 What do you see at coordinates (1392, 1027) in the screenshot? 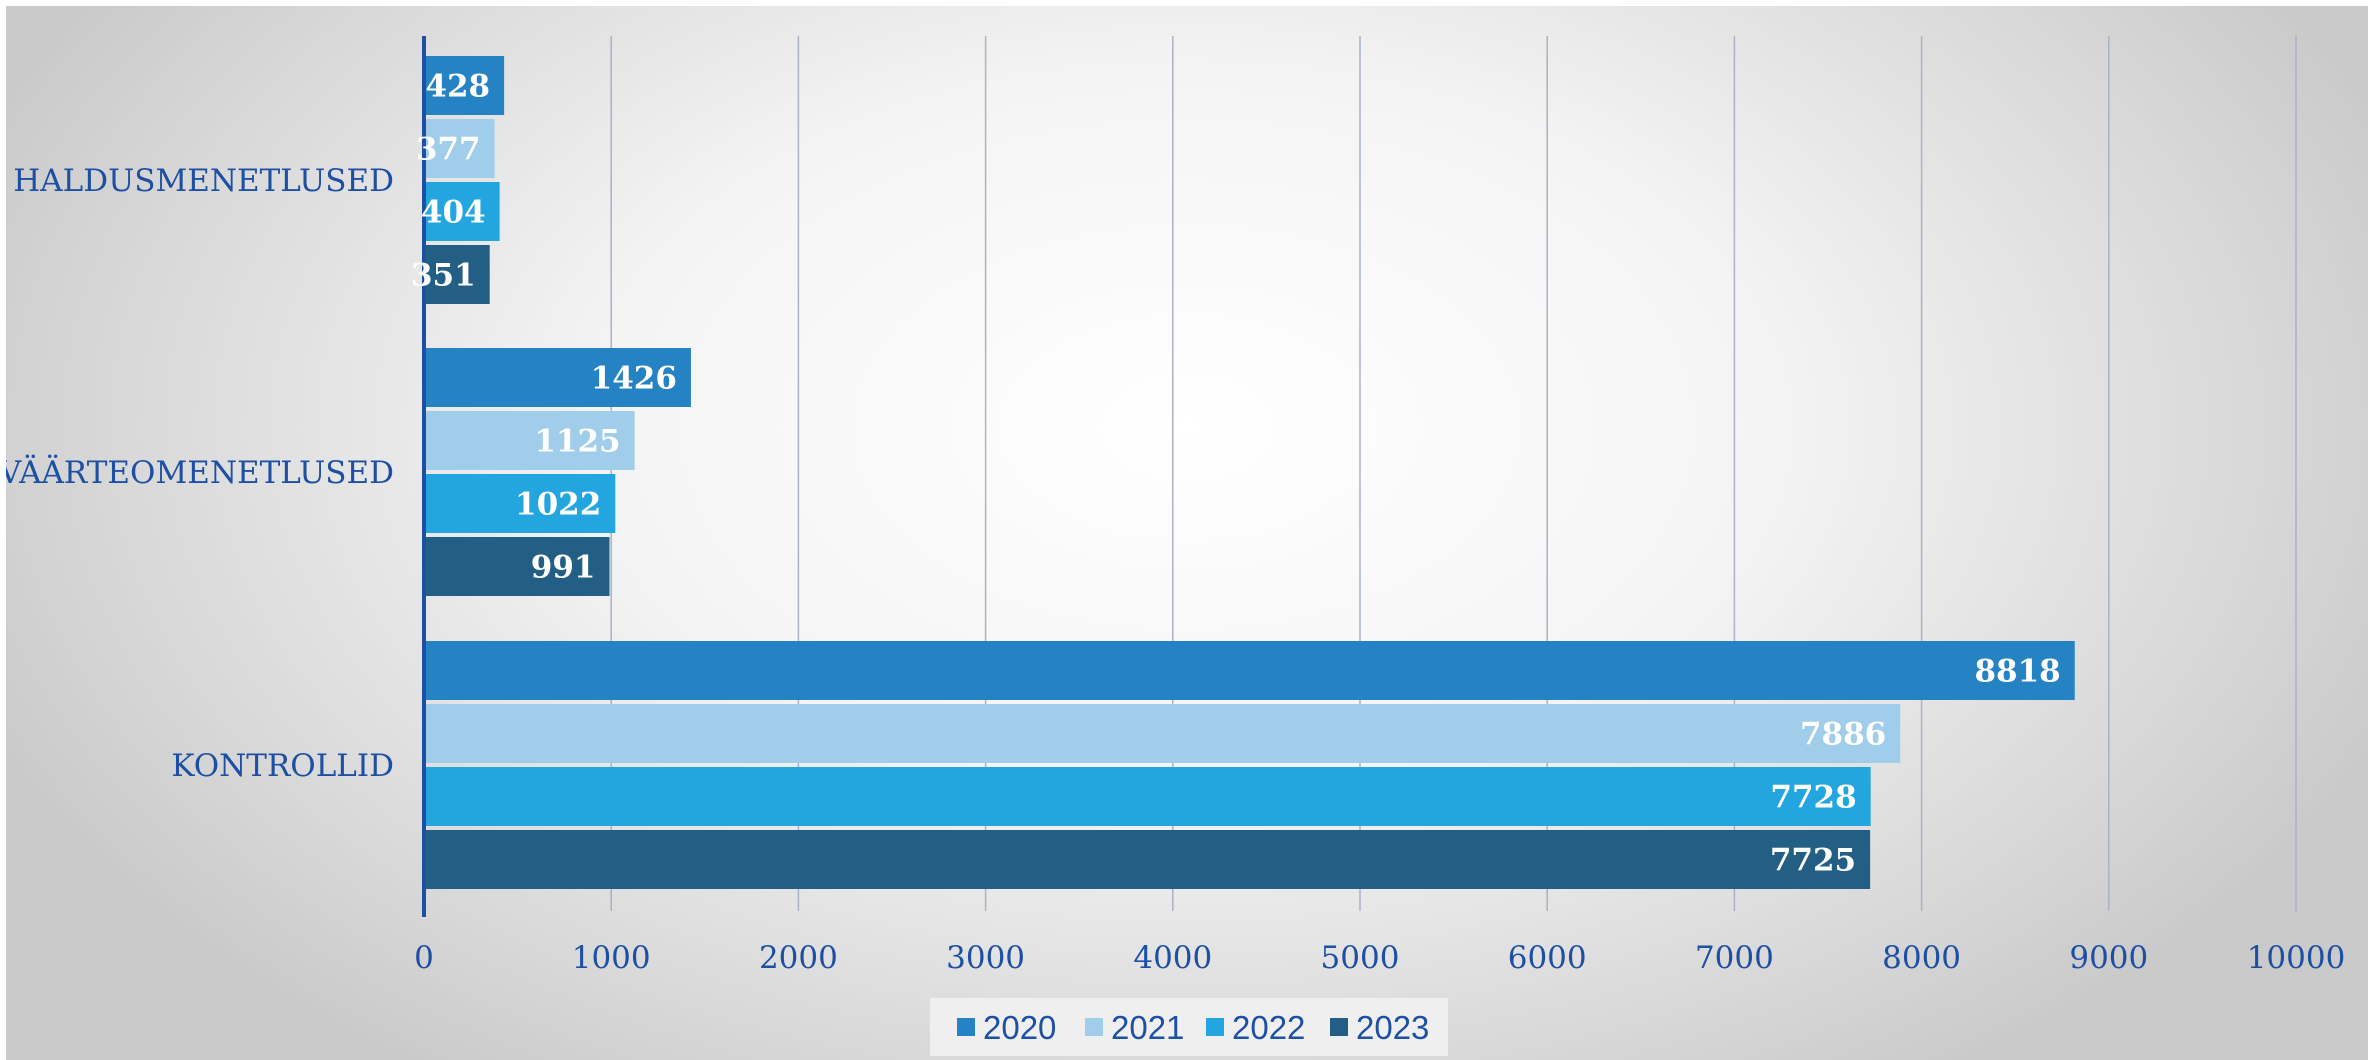
I see `legend-label: 2023` at bounding box center [1392, 1027].